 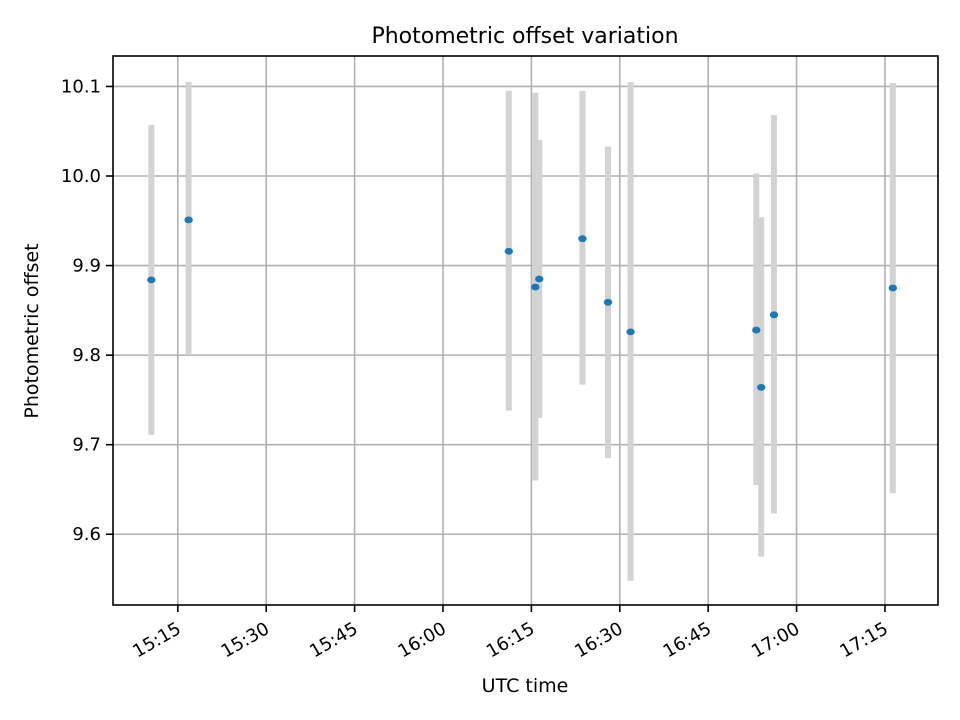 What do you see at coordinates (421, 640) in the screenshot?
I see `x-tick-label: 16:00` at bounding box center [421, 640].